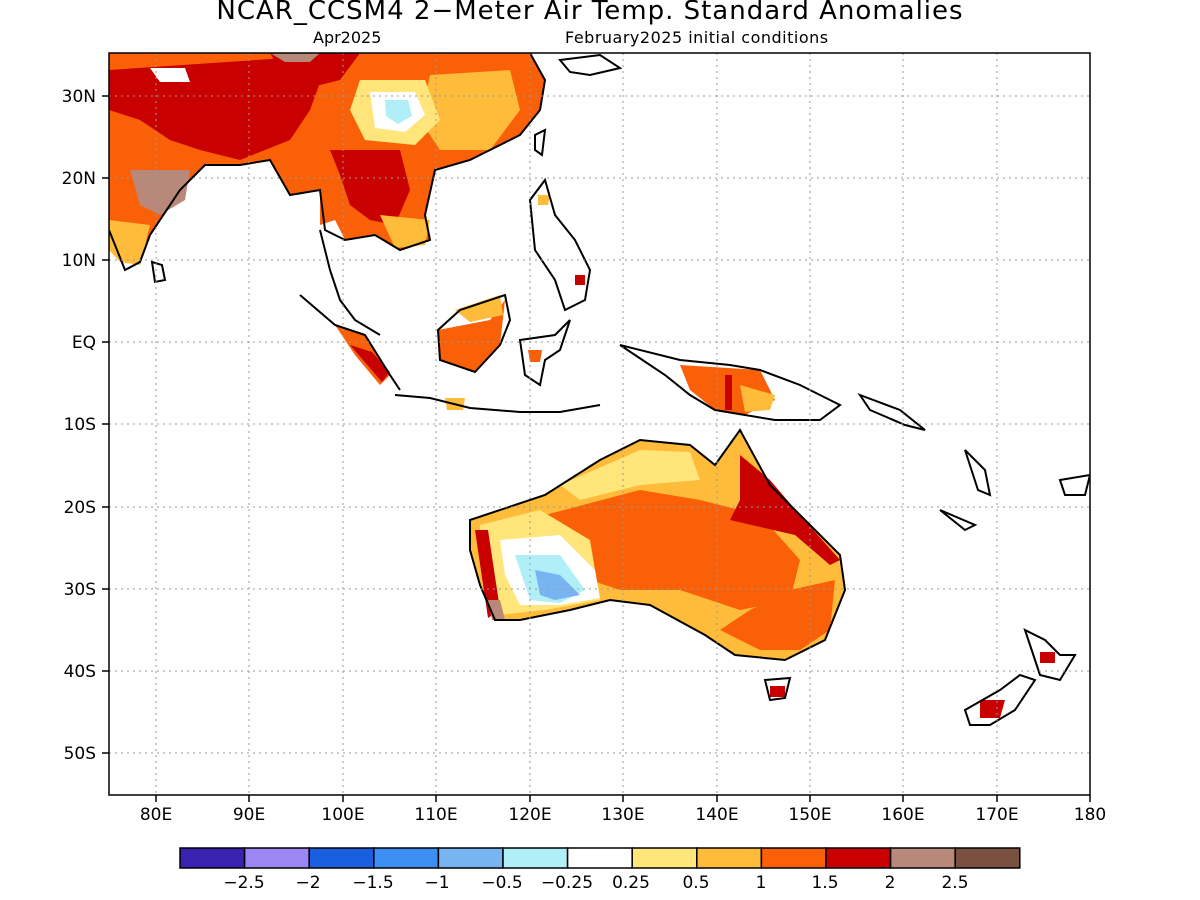  I want to click on coast-new-guinea, so click(730, 382).